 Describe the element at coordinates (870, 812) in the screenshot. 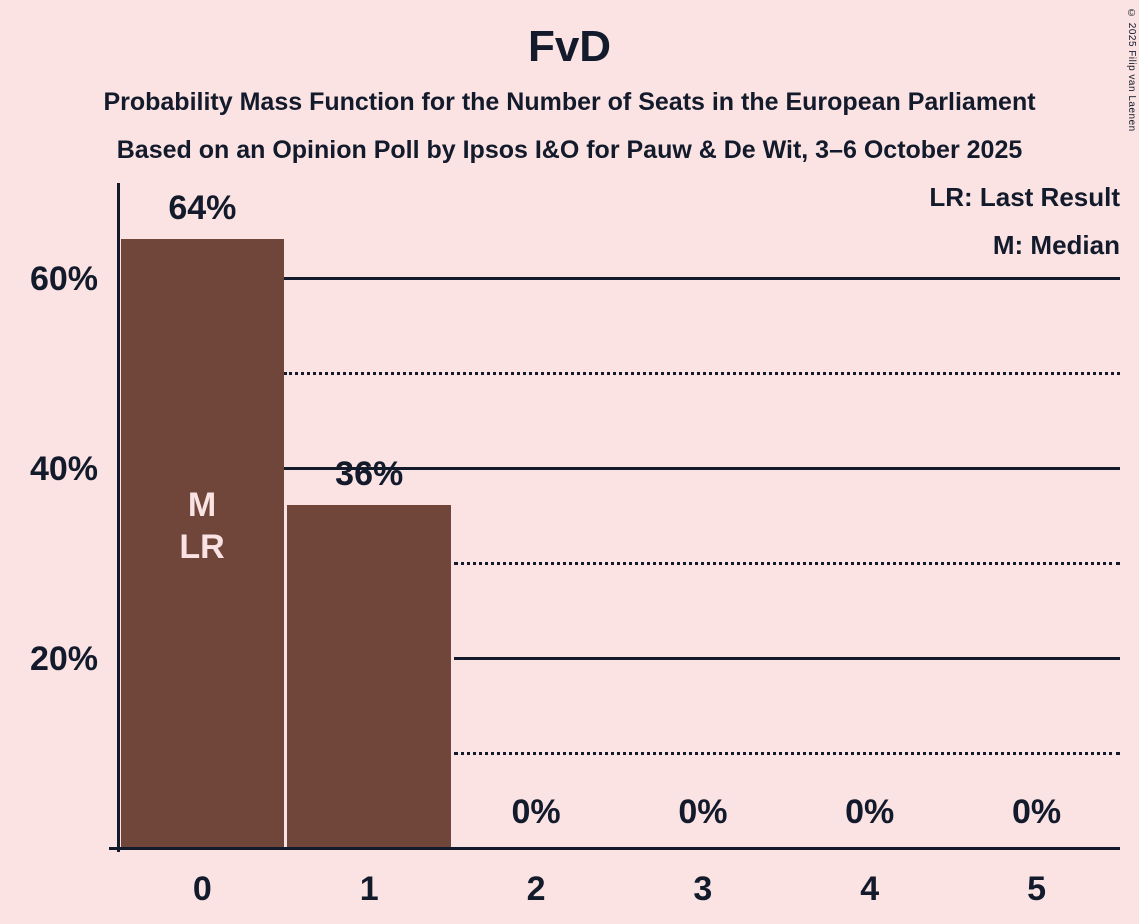

I see `bar-value-label-4: 0%` at that location.